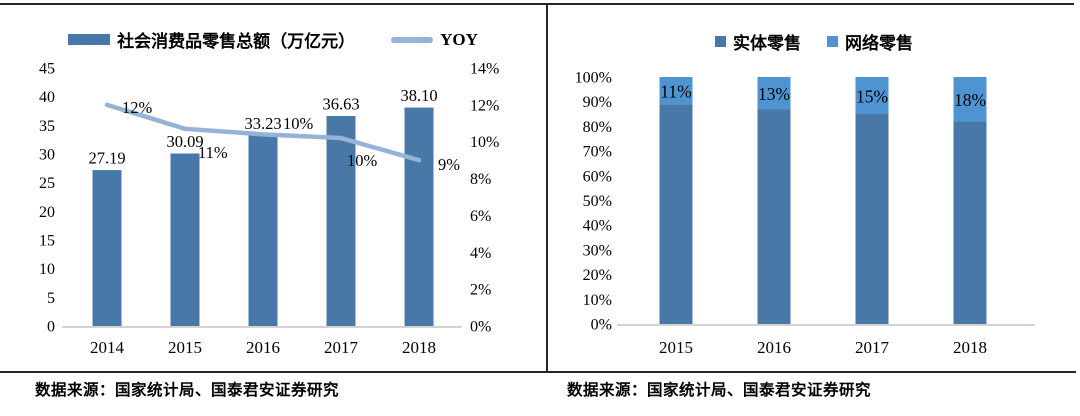 The width and height of the screenshot is (1080, 416). Describe the element at coordinates (213, 152) in the screenshot. I see `yoy-point-label: 11%` at that location.